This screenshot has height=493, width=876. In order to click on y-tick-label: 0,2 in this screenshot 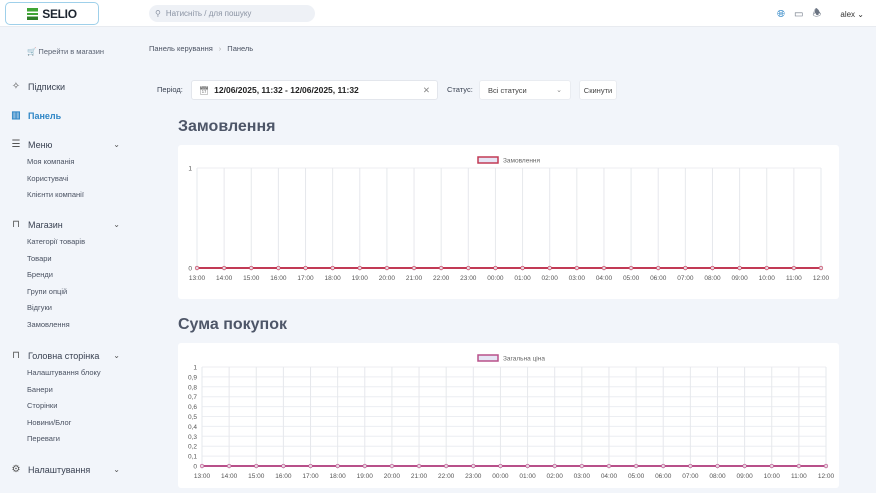, I will do `click(192, 447)`.